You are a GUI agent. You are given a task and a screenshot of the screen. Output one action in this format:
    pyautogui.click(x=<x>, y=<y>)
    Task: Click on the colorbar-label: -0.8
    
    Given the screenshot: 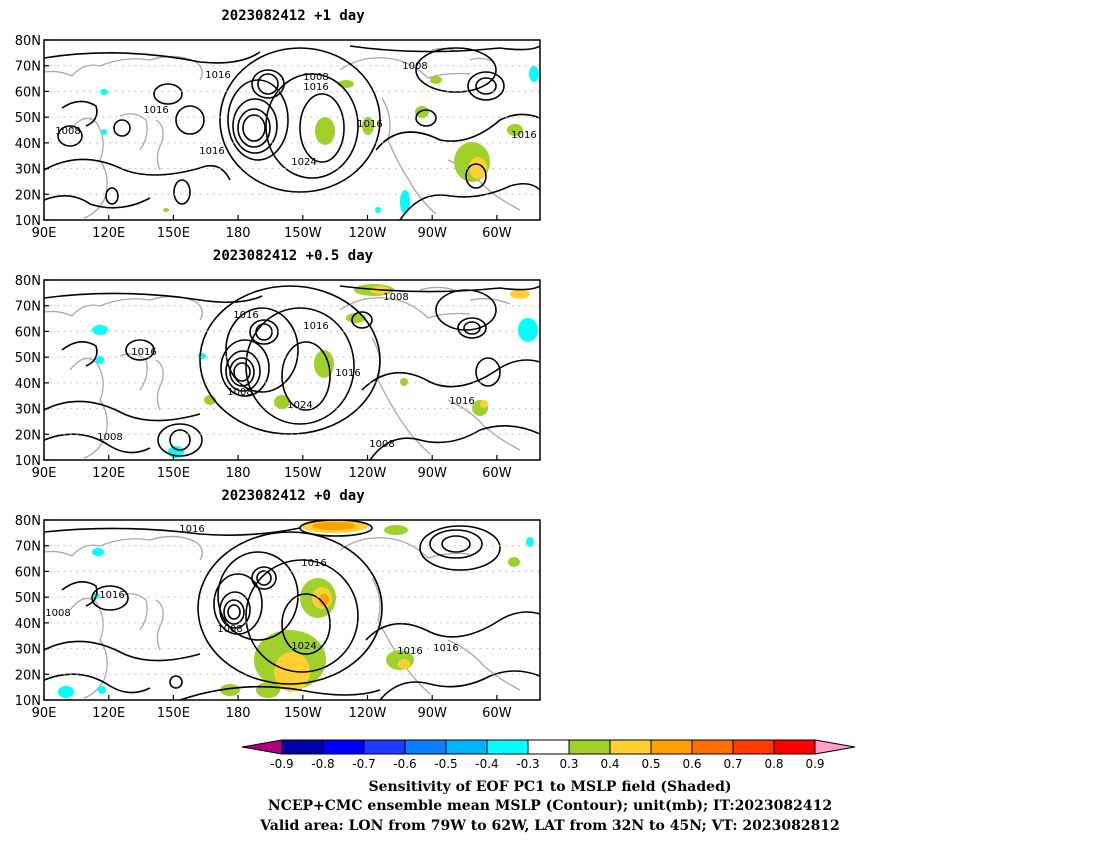 What is the action you would take?
    pyautogui.click(x=322, y=764)
    